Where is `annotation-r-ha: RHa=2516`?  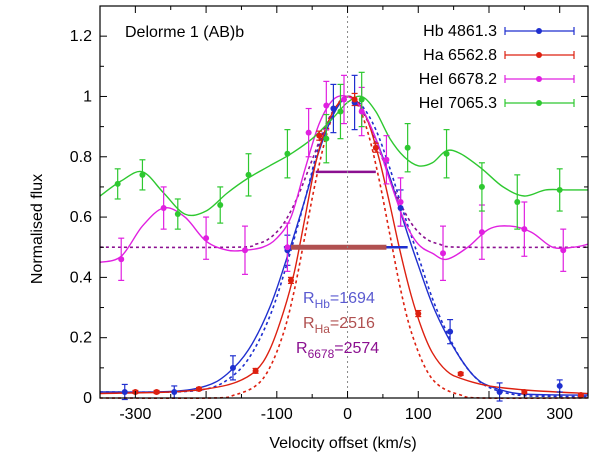
annotation-r-ha: RHa=2516 is located at coordinates (339, 325).